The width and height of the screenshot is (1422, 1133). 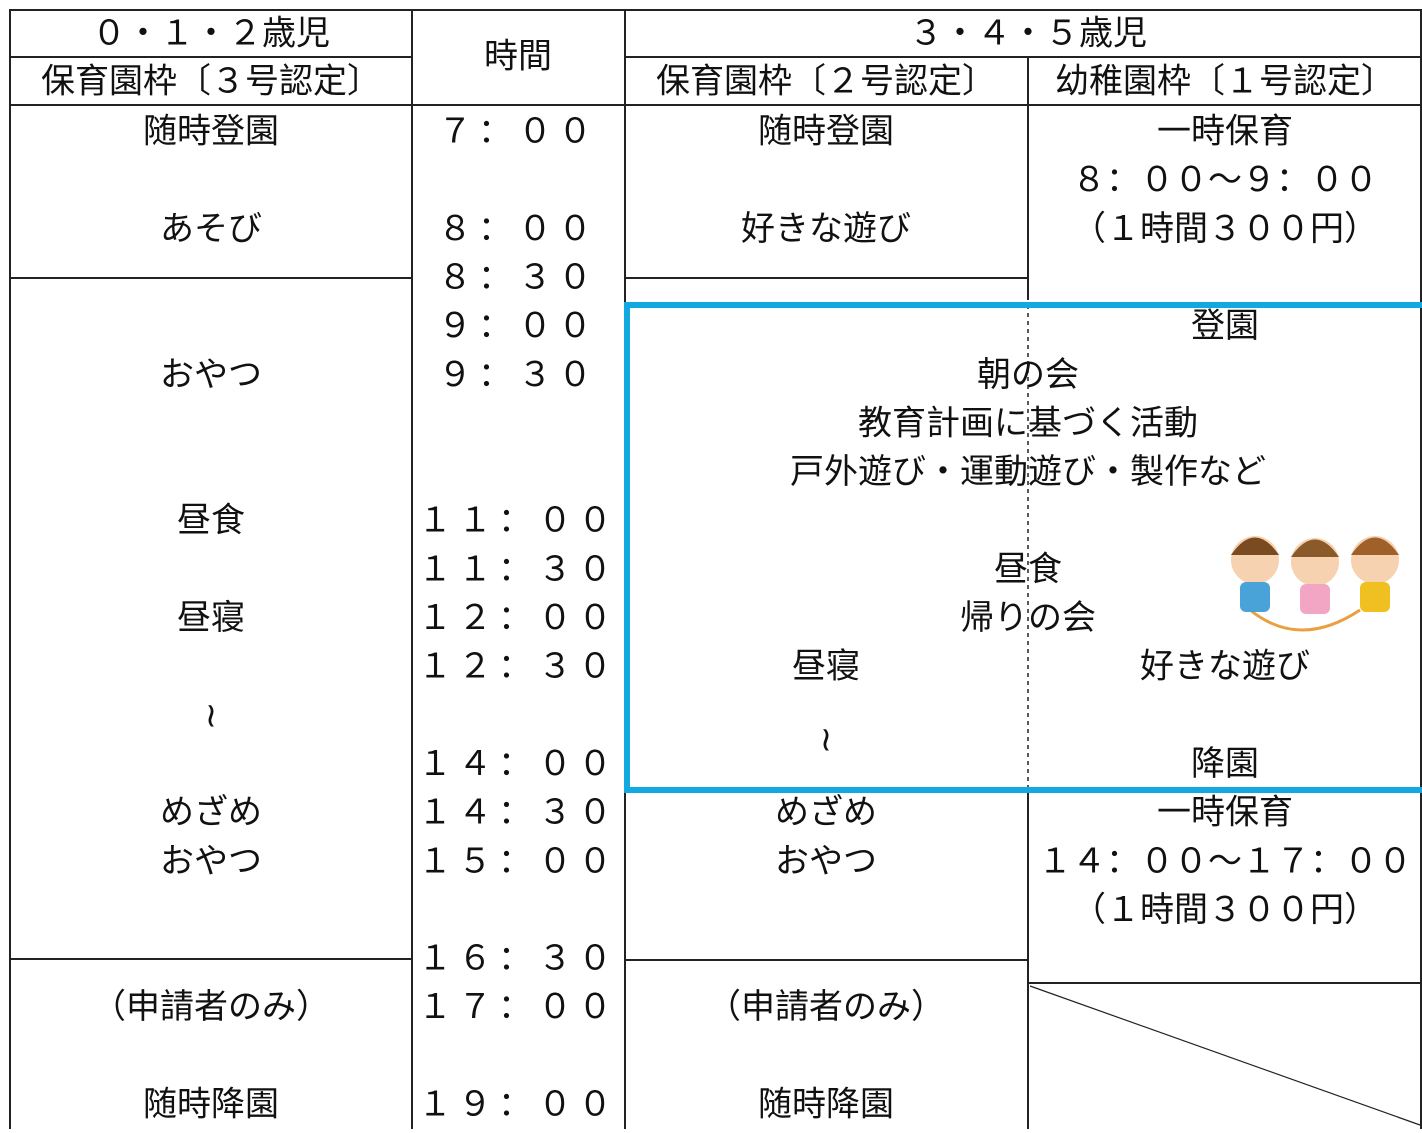 What do you see at coordinates (1225, 326) in the screenshot?
I see `schedule-item: 登園` at bounding box center [1225, 326].